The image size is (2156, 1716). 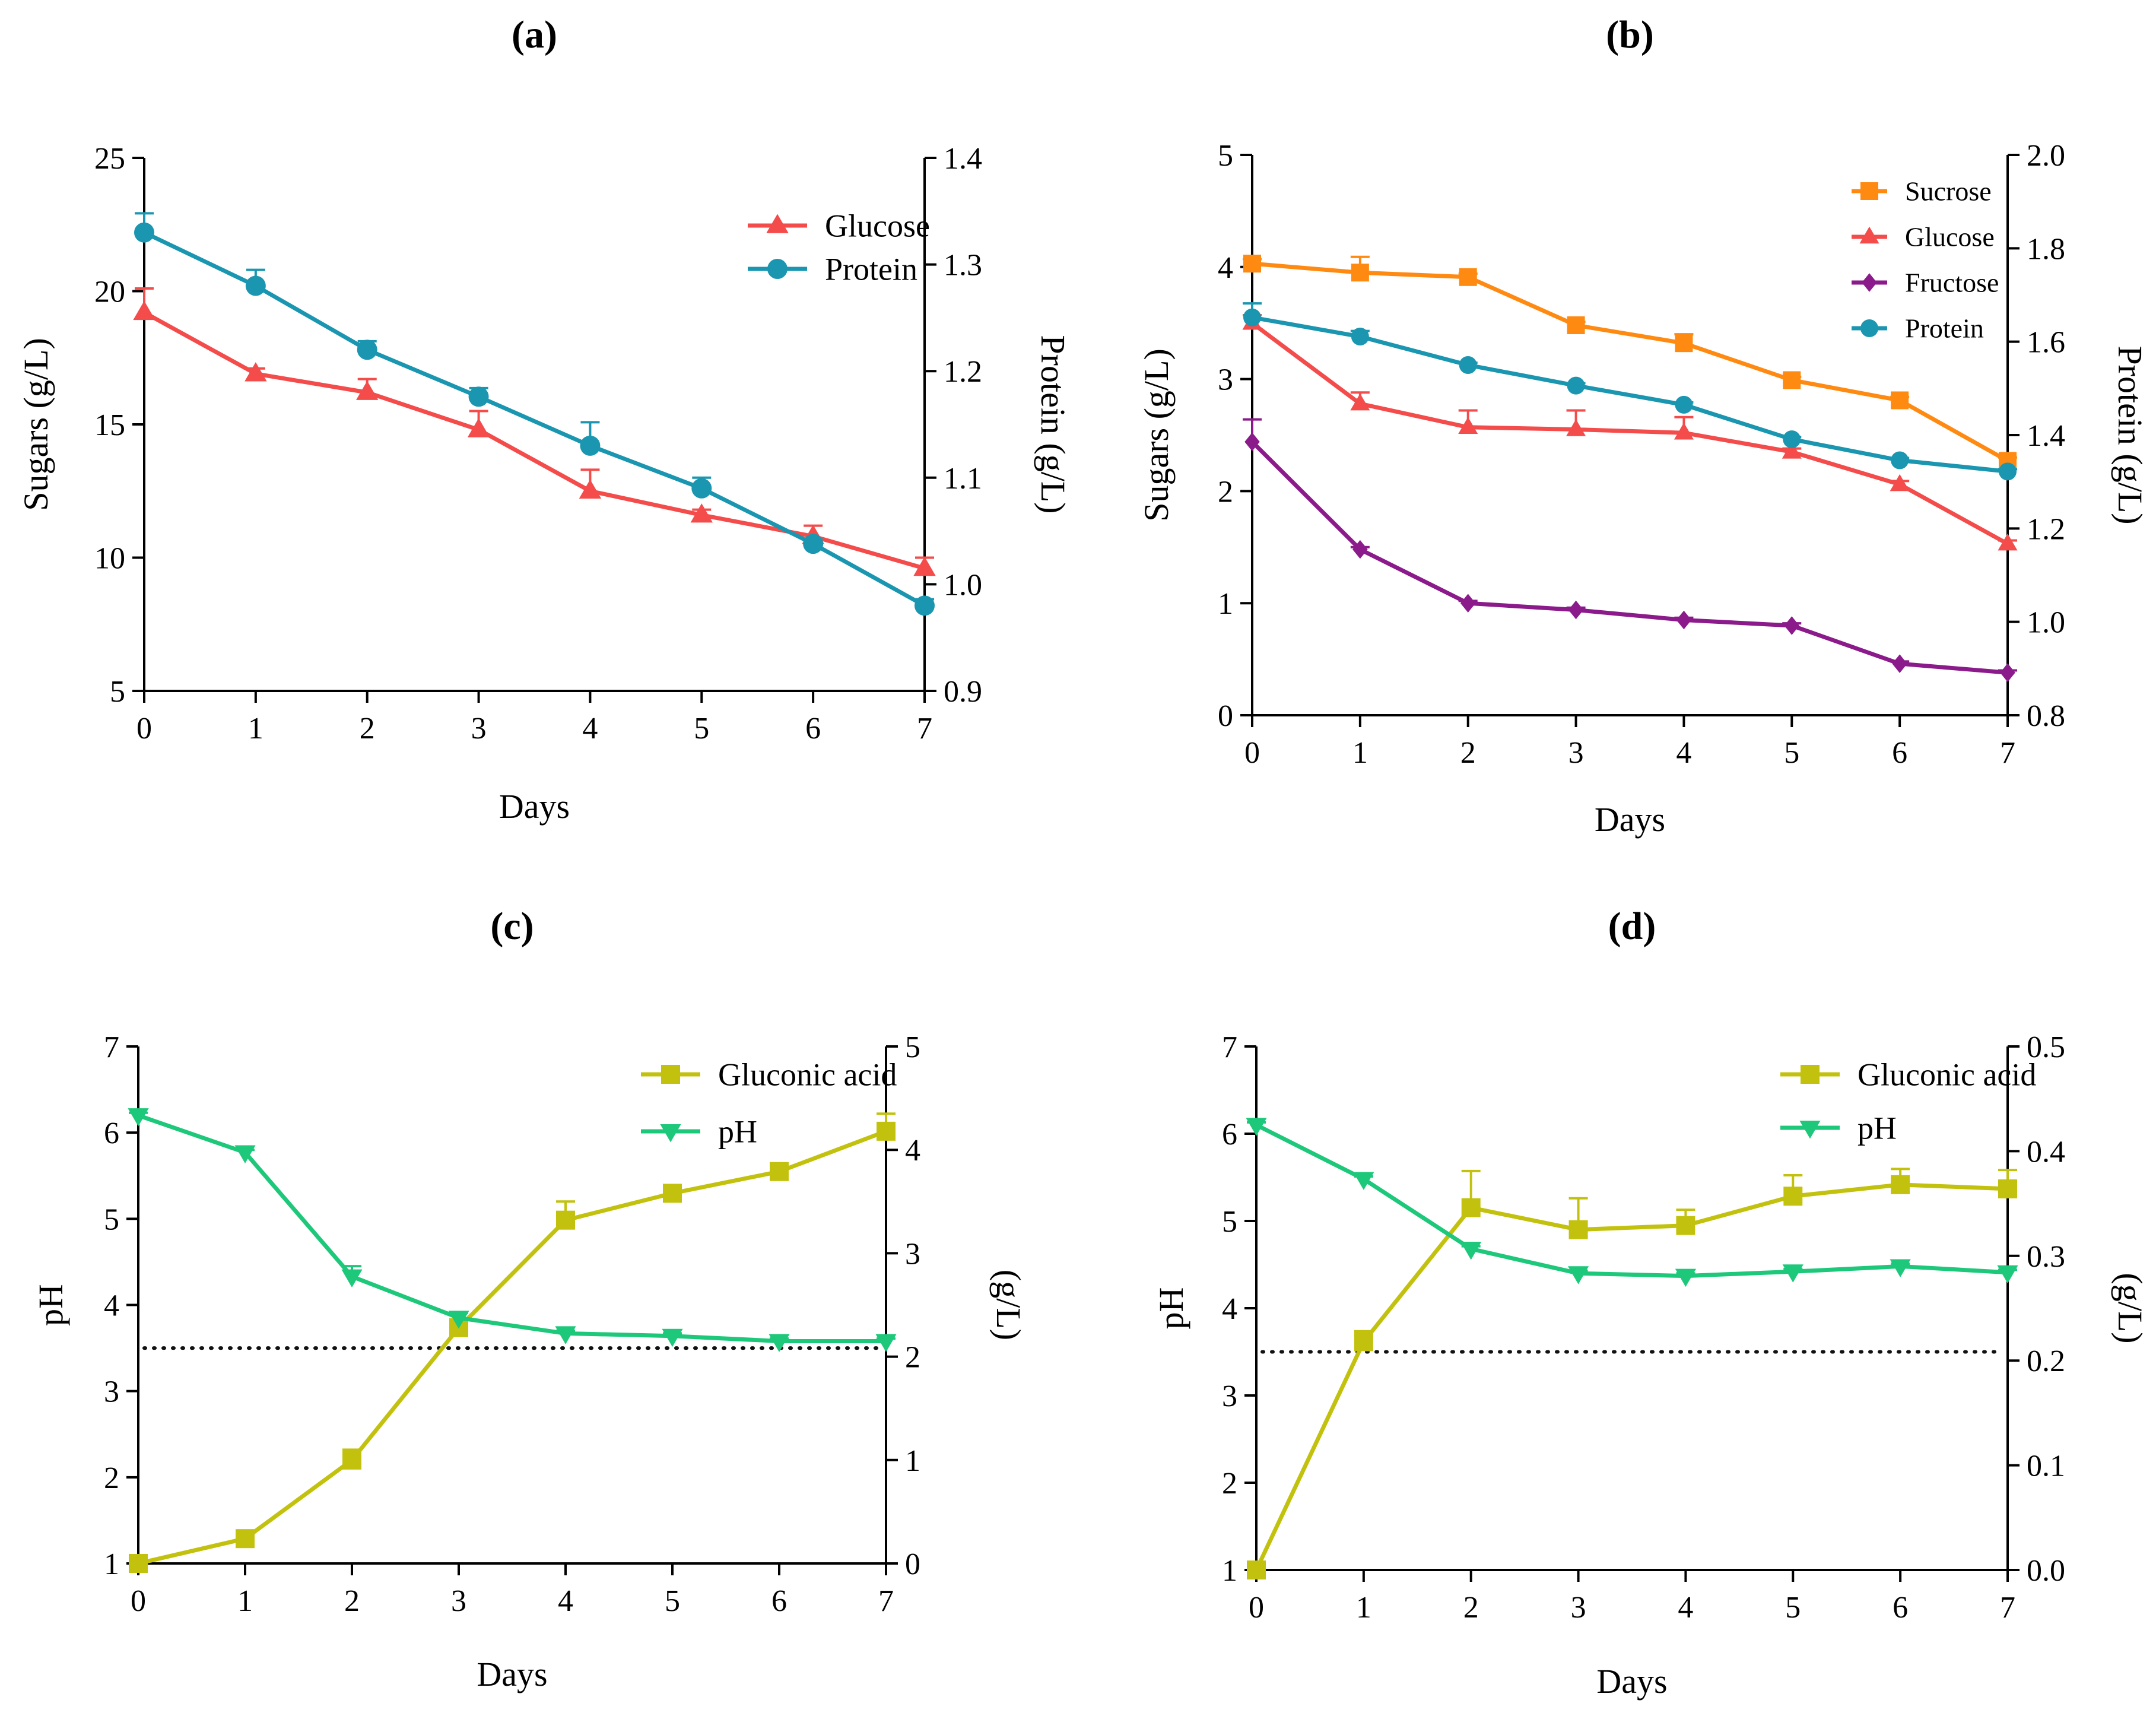 I want to click on x-tick-label: 7, so click(x=924, y=729).